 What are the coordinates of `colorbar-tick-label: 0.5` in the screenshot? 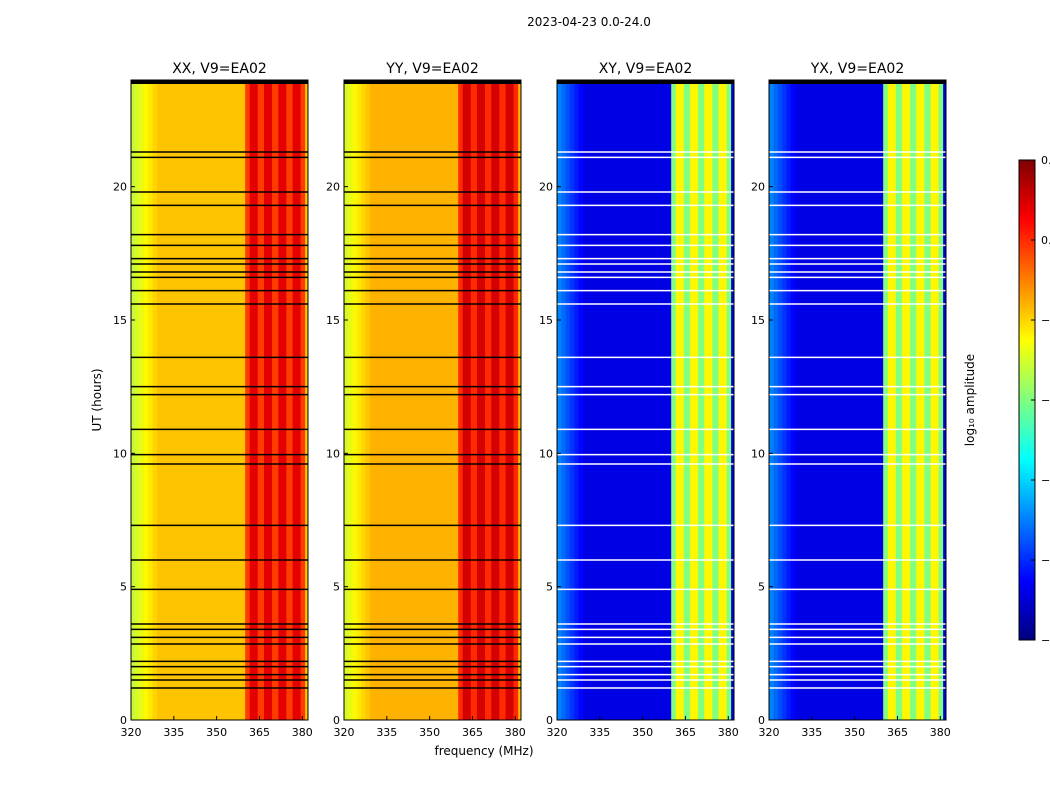 It's located at (1045, 160).